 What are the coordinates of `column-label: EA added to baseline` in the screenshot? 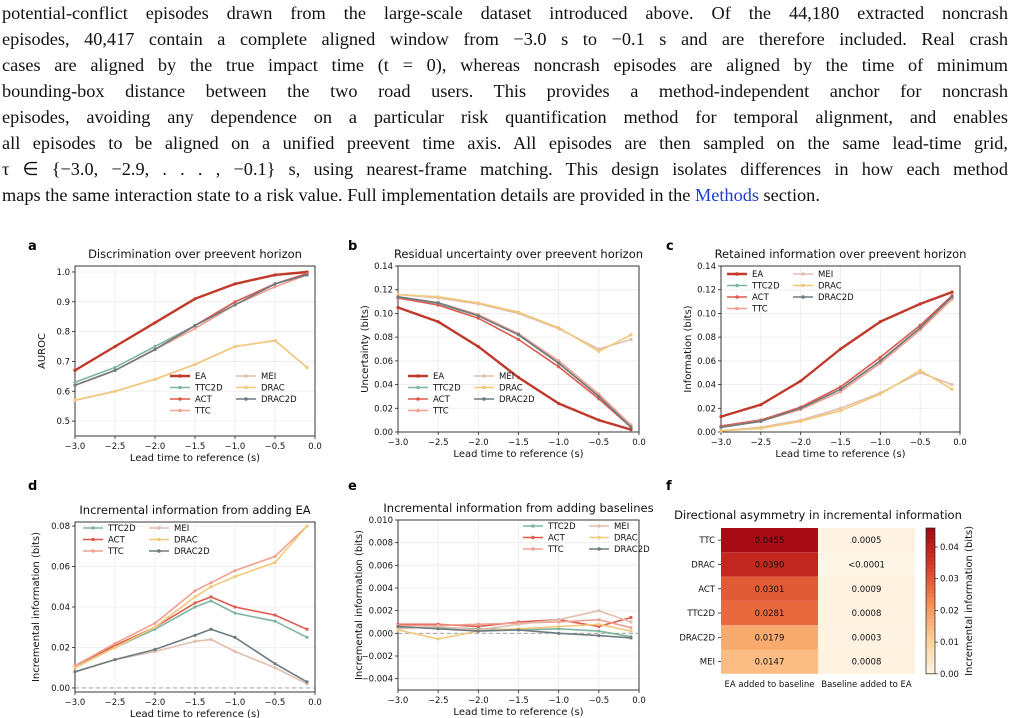 It's located at (769, 685).